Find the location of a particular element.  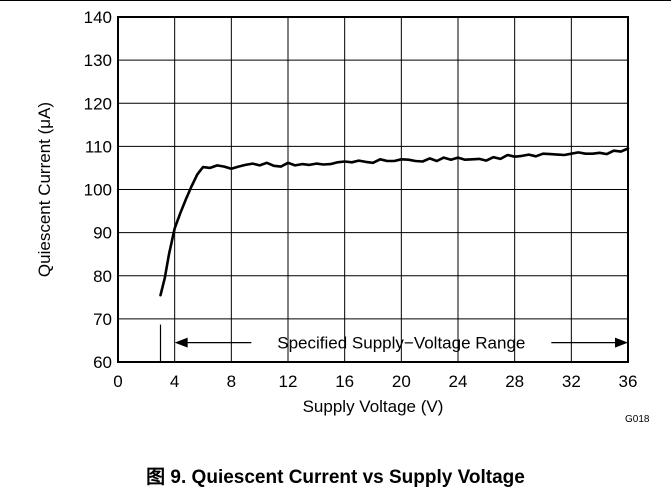

x-axis-title: Supply Voltage (V) is located at coordinates (373, 406).